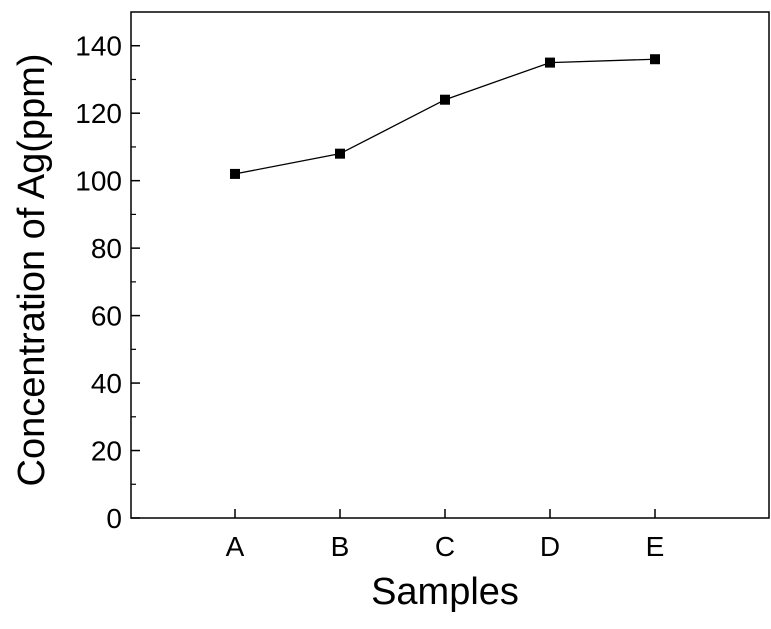 Image resolution: width=771 pixels, height=629 pixels. I want to click on series-line, so click(445, 116).